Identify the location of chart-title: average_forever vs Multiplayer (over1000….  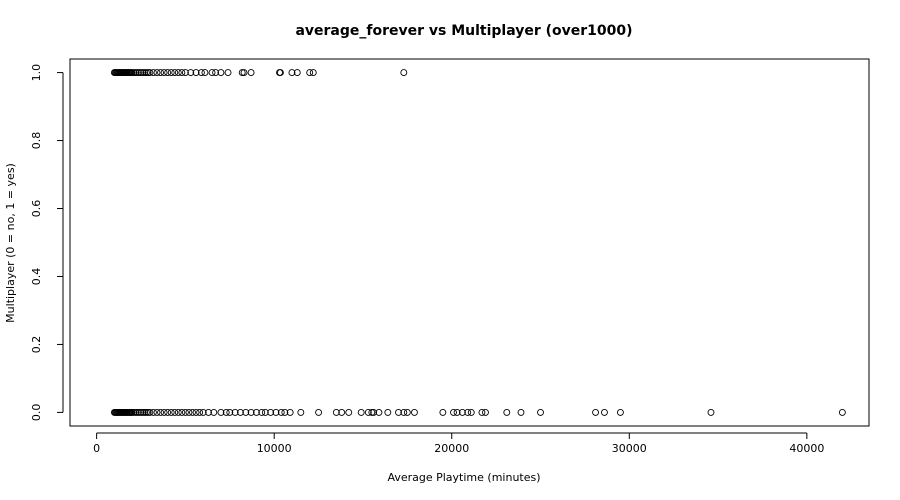
(463, 31).